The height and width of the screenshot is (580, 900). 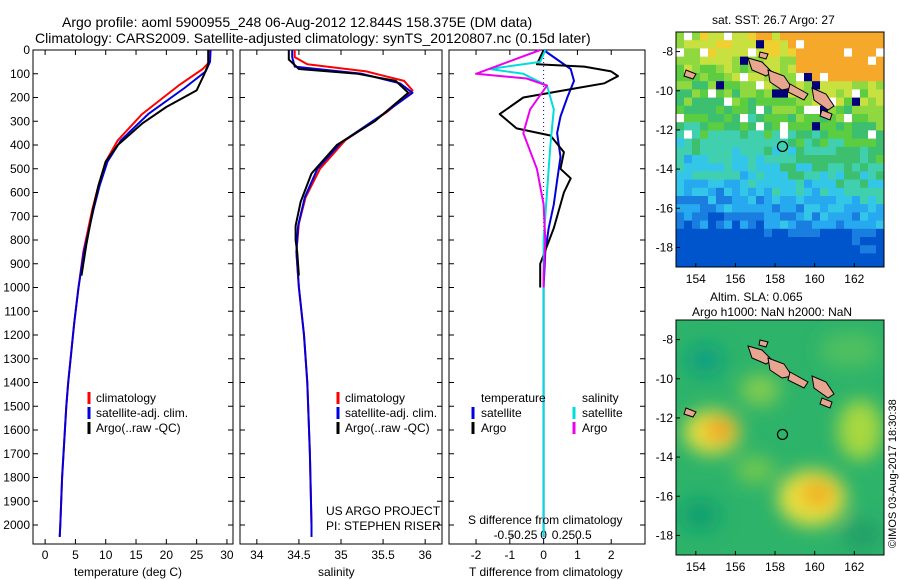 What do you see at coordinates (760, 453) in the screenshot?
I see `sla-map-axes: 154 156 158 160 162 -8 -10 -12 -14 -16 -18` at bounding box center [760, 453].